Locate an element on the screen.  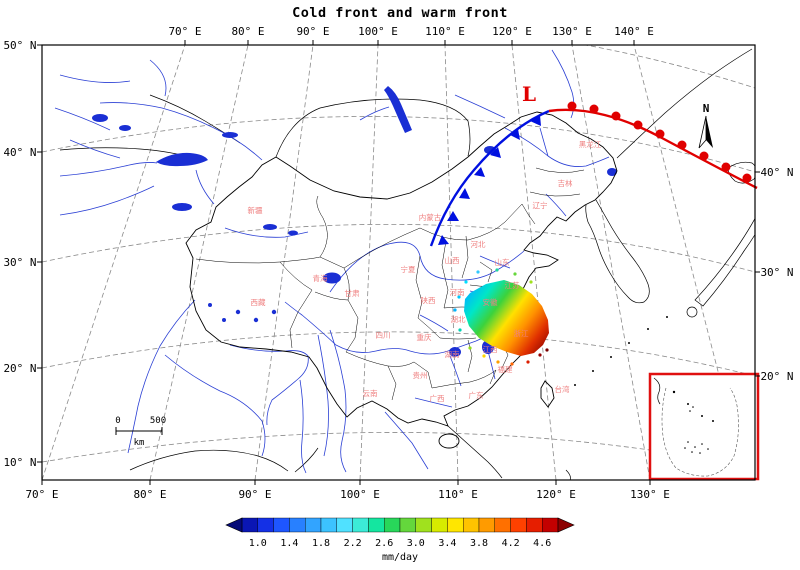
precip-region is located at coordinates (506, 318).